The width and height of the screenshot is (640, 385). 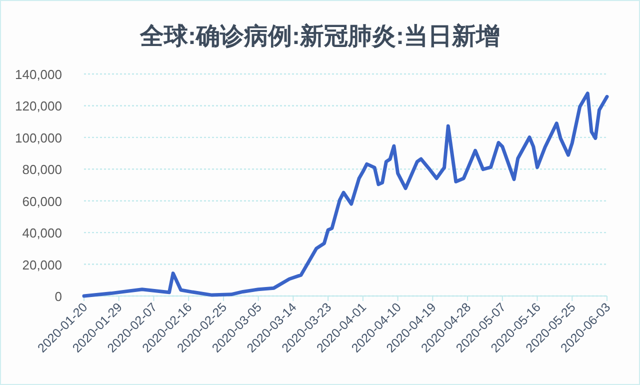 I want to click on chart-title: 全球:确诊病例:新冠肺炎:当日新增, so click(x=319, y=36).